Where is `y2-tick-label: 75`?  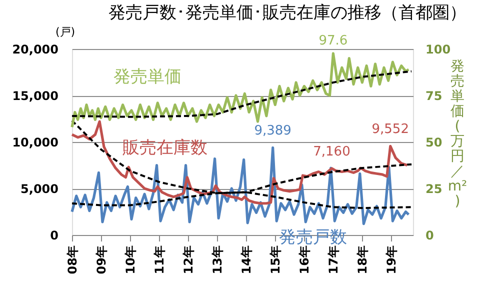
y2-tick-label: 75 is located at coordinates (434, 96).